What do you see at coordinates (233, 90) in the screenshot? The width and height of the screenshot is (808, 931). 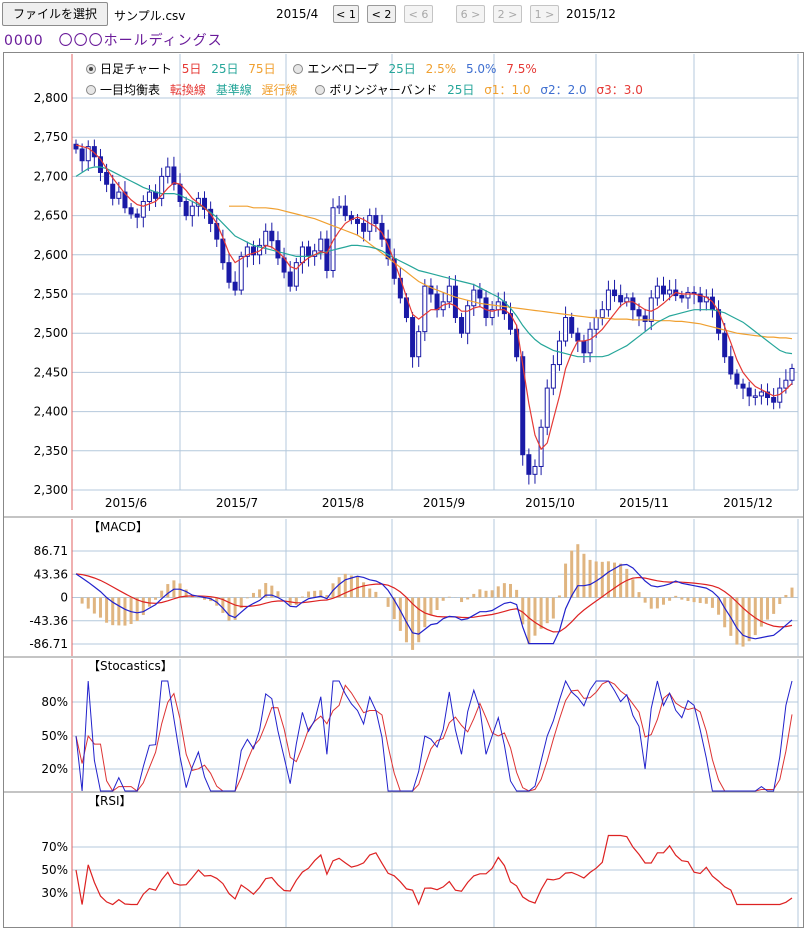 I see `kijun-label: 基準線` at bounding box center [233, 90].